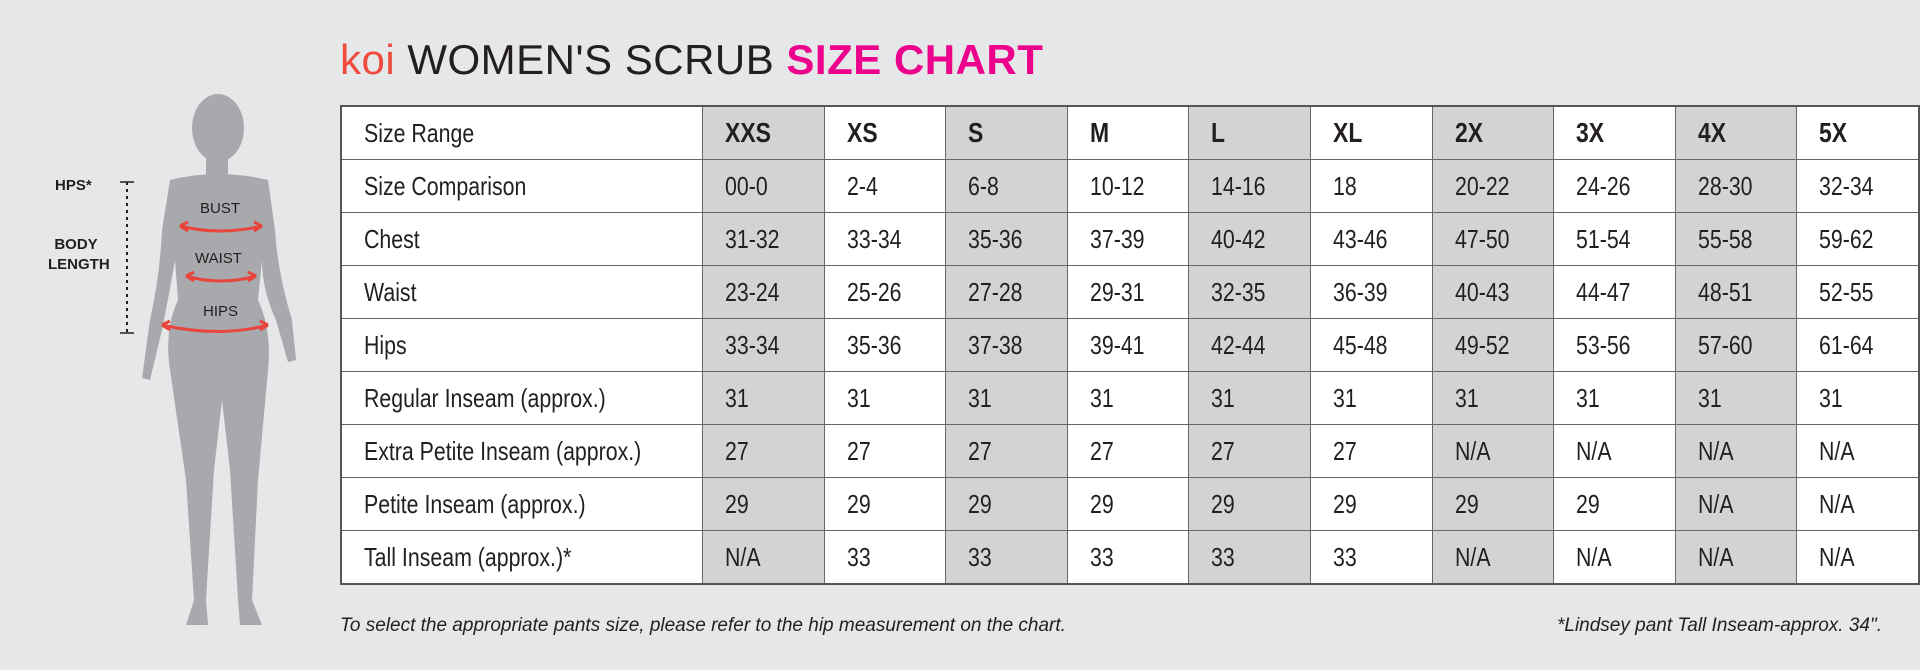 The image size is (1920, 670). Describe the element at coordinates (1238, 344) in the screenshot. I see `cell-text: 42-44` at that location.